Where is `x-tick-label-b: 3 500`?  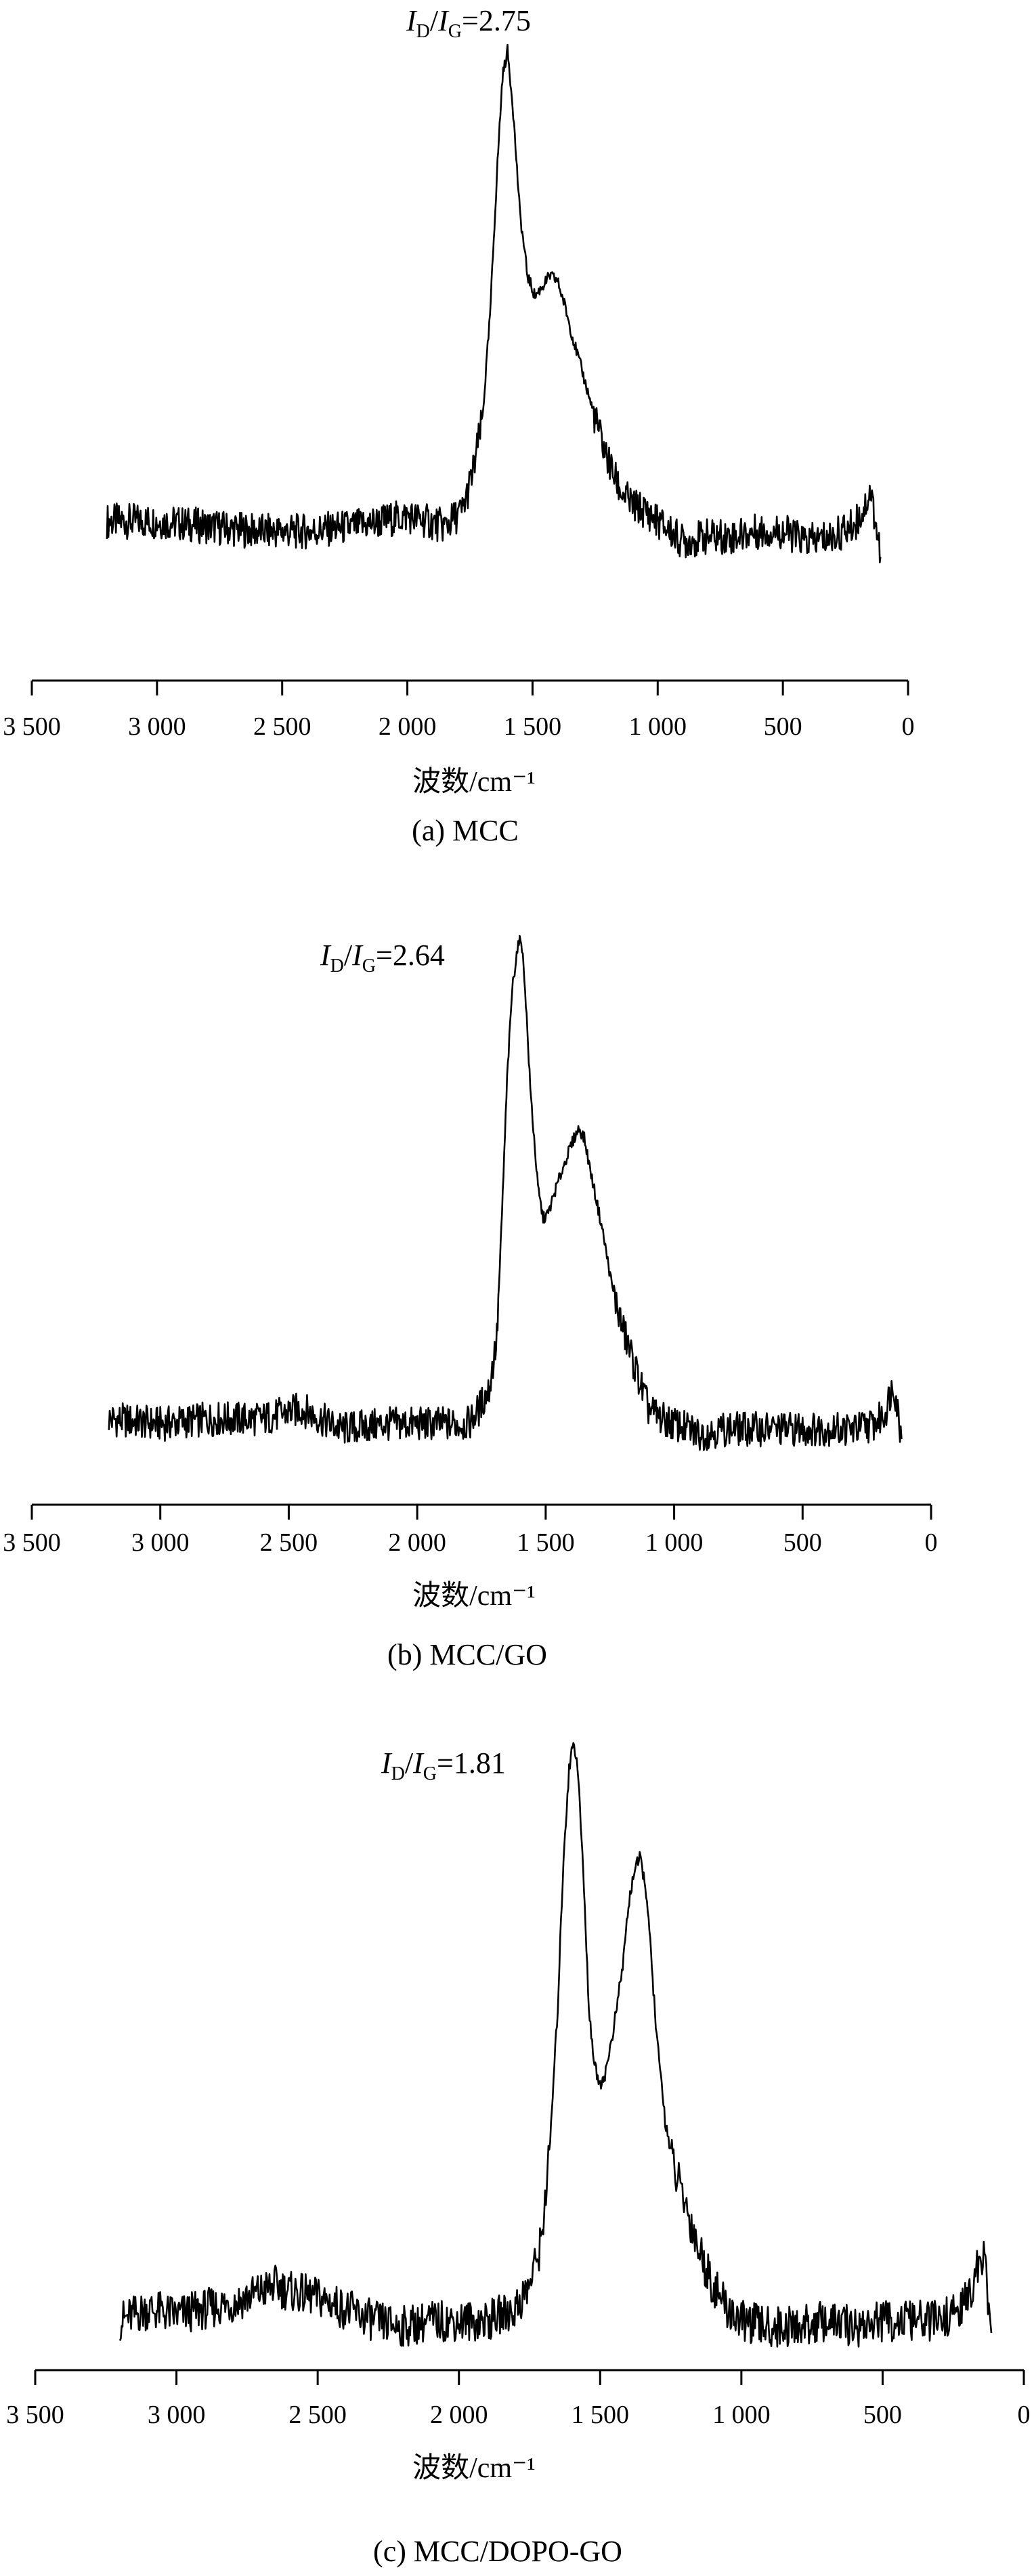
x-tick-label-b: 3 500 is located at coordinates (32, 1542).